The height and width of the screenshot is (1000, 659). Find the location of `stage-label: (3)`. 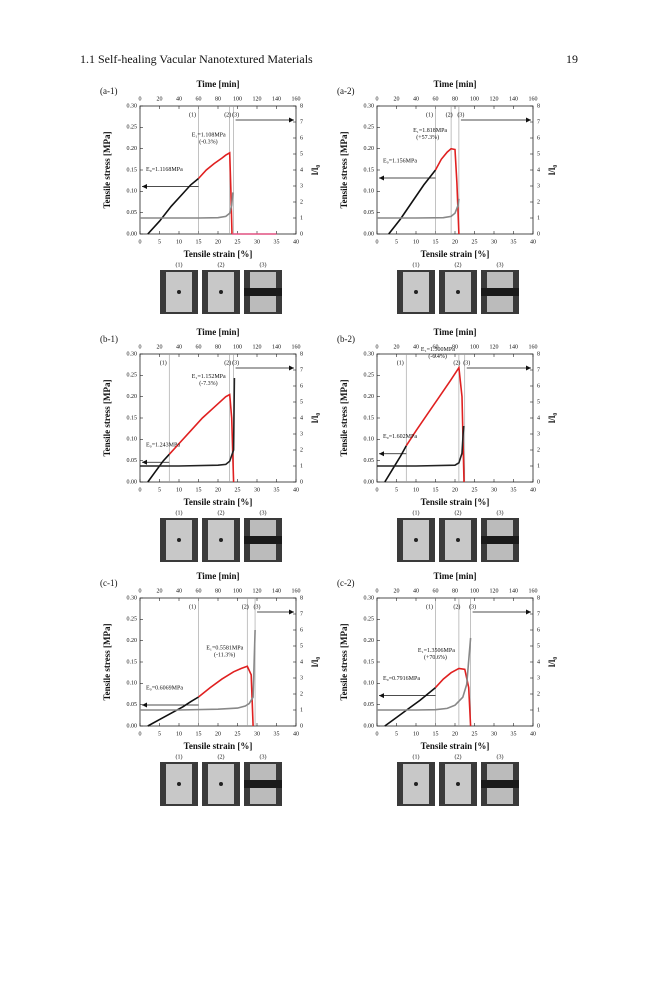

stage-label: (3) is located at coordinates (466, 362).